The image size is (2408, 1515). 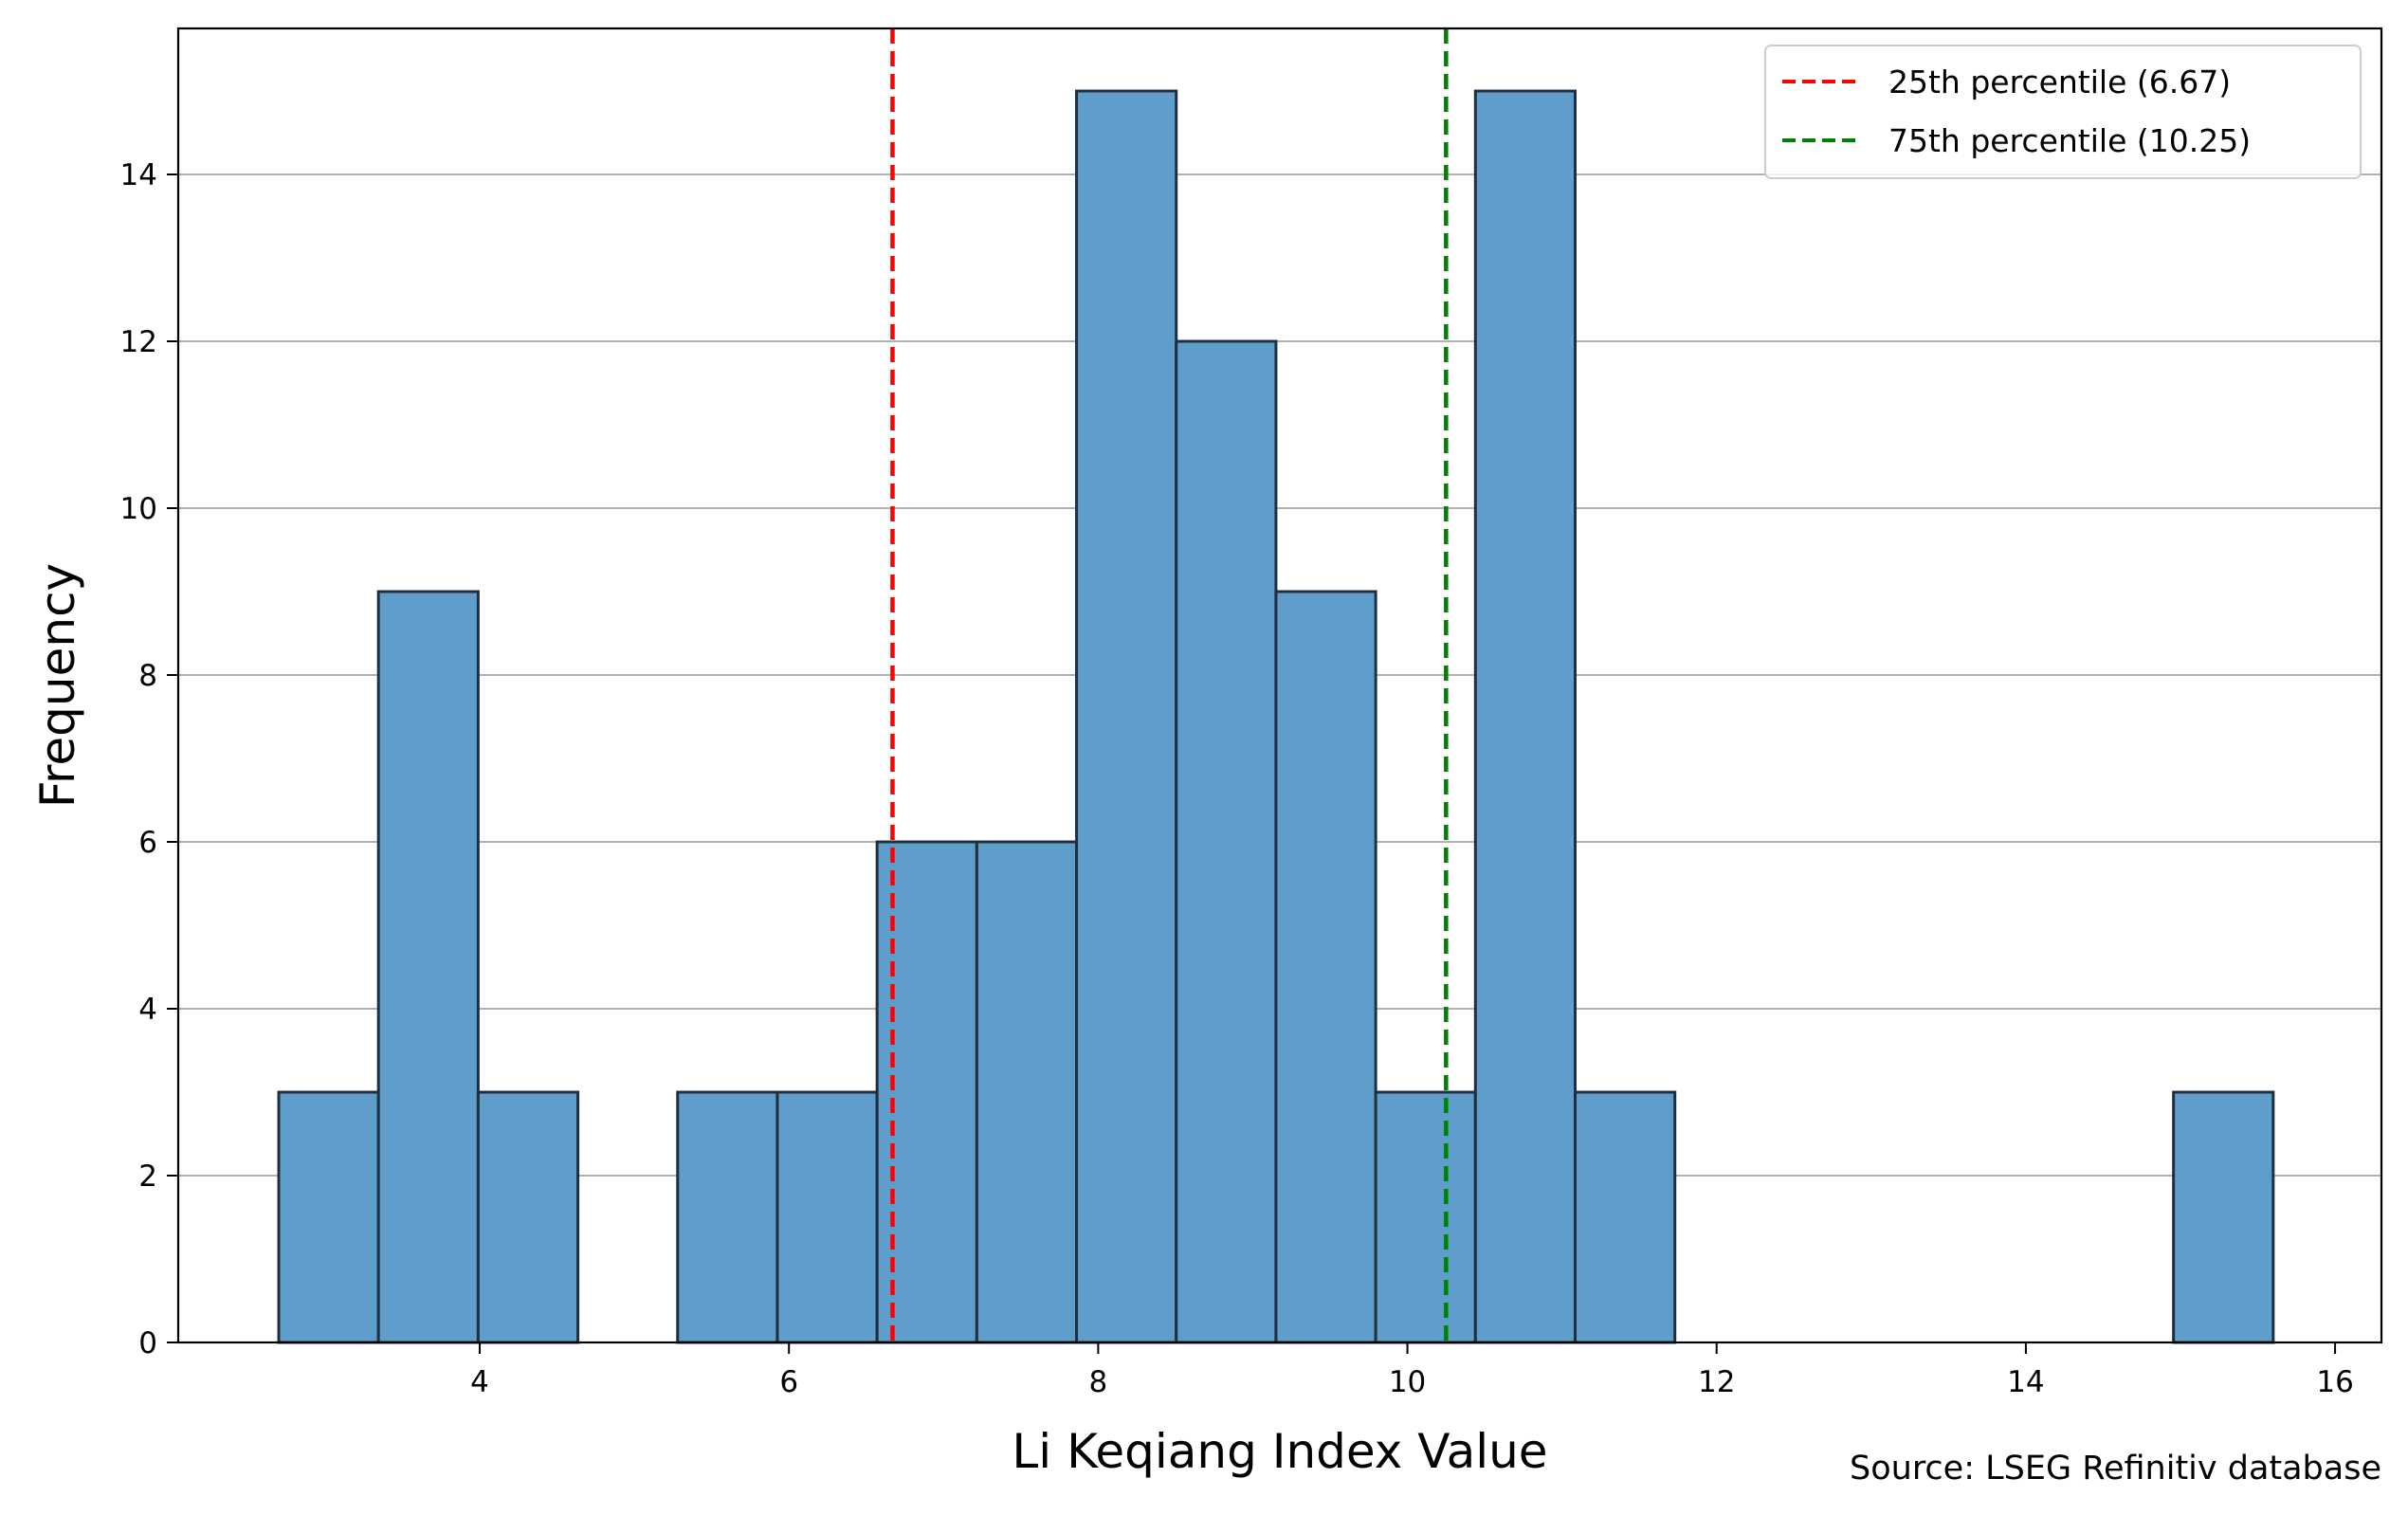 I want to click on x-axis-ticks: 4 6 8 10 12 14 16, so click(x=1412, y=1370).